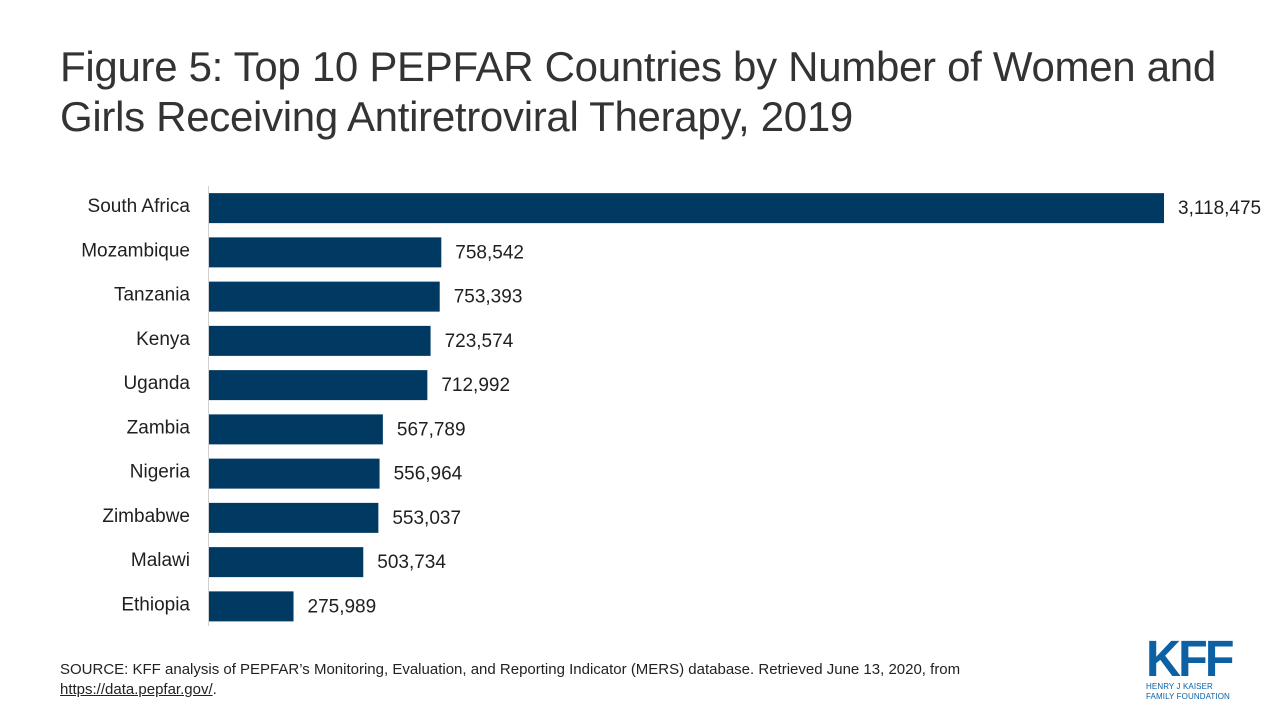 The height and width of the screenshot is (720, 1280). Describe the element at coordinates (479, 341) in the screenshot. I see `value-label: 723,574` at that location.